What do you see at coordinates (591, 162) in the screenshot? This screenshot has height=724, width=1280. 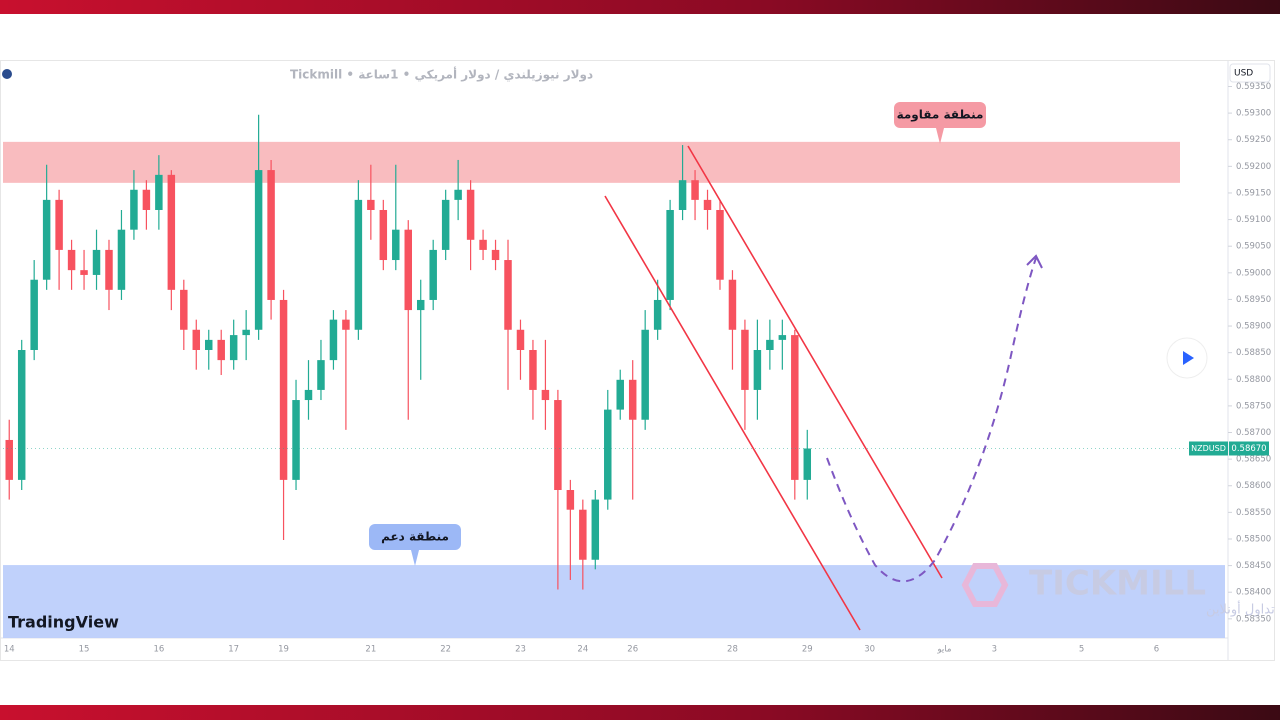 I see `zone` at bounding box center [591, 162].